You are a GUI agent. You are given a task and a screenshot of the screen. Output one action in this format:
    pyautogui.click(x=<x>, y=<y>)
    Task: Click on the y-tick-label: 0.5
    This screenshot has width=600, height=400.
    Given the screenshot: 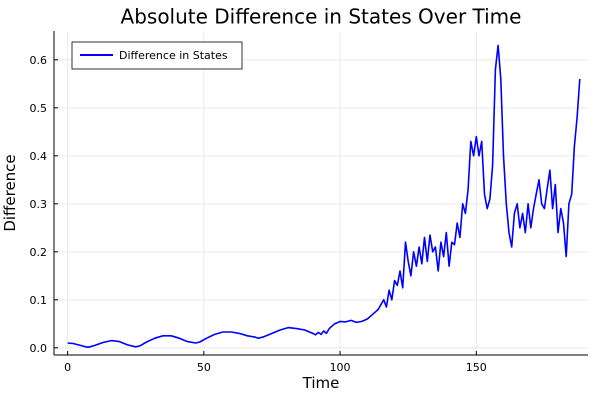 What is the action you would take?
    pyautogui.click(x=39, y=108)
    